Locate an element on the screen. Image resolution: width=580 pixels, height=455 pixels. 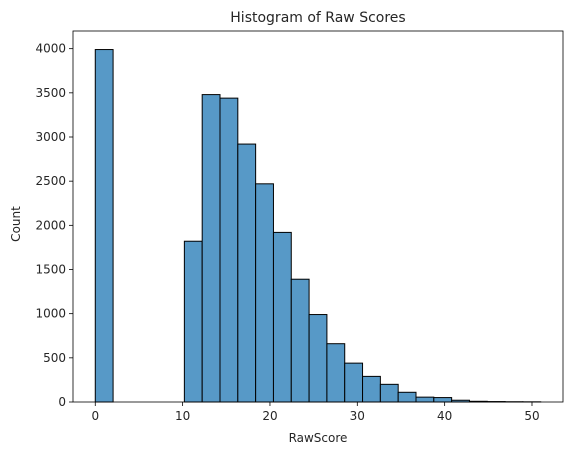
y-axis-label: Count is located at coordinates (16, 224).